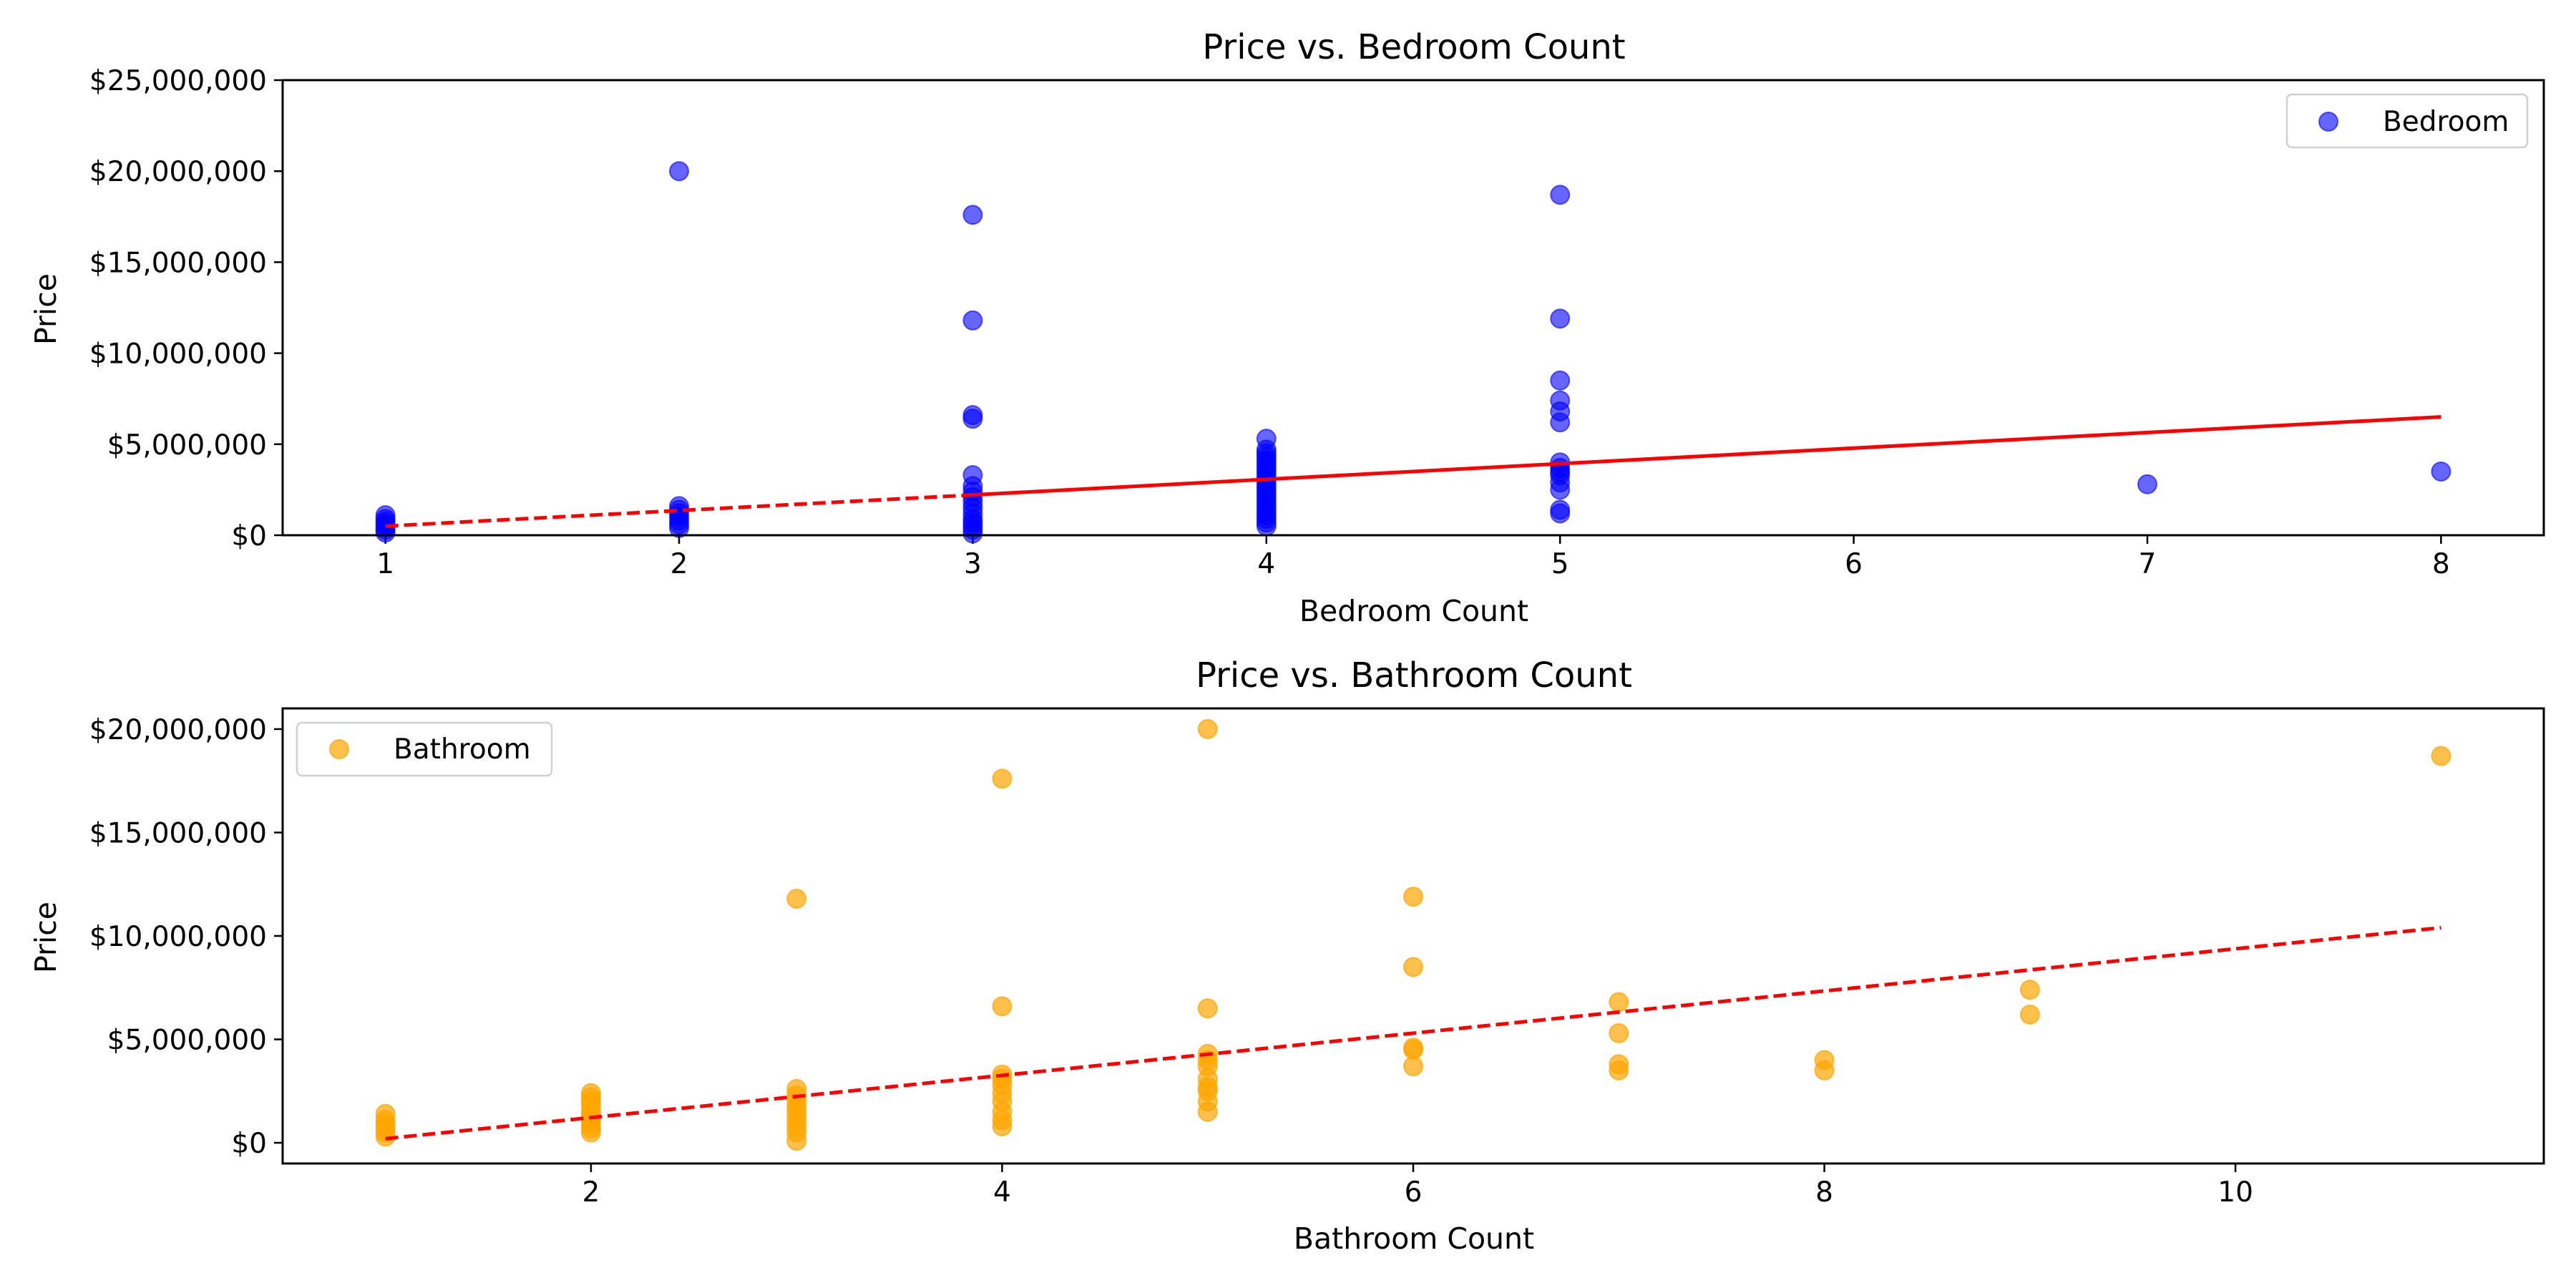  I want to click on bedroom-chart-title: Price vs. Bedroom Count, so click(1413, 47).